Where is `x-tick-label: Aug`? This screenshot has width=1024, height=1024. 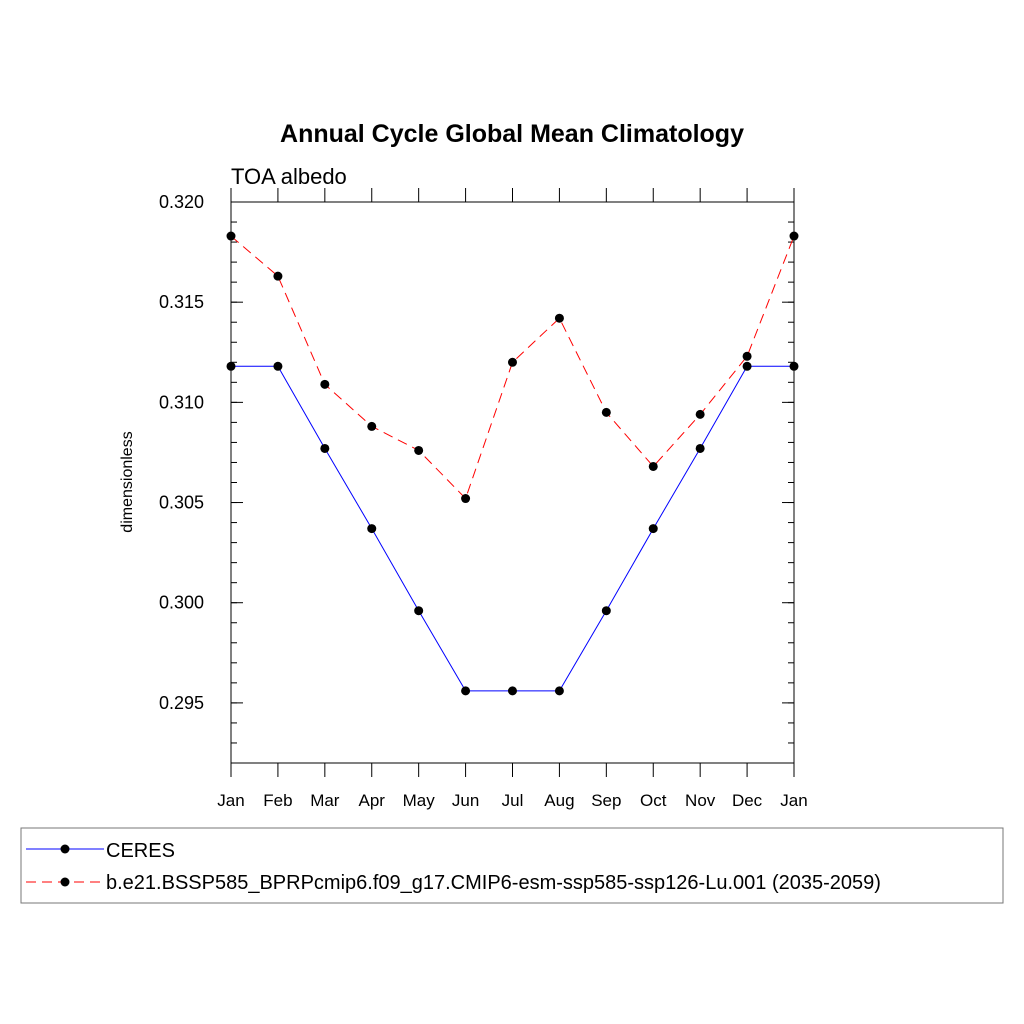
x-tick-label: Aug is located at coordinates (559, 800).